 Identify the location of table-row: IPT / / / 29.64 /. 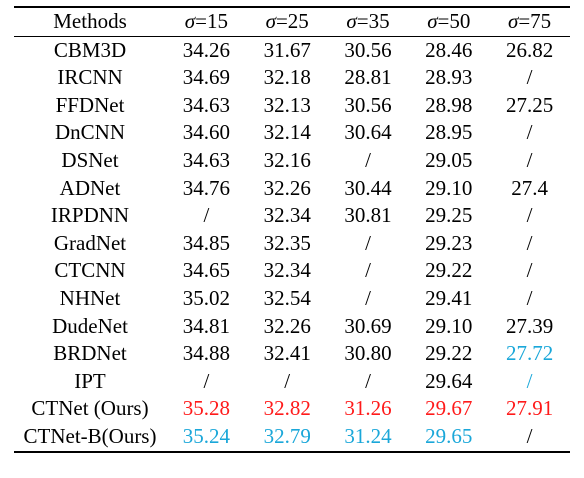
(292, 382).